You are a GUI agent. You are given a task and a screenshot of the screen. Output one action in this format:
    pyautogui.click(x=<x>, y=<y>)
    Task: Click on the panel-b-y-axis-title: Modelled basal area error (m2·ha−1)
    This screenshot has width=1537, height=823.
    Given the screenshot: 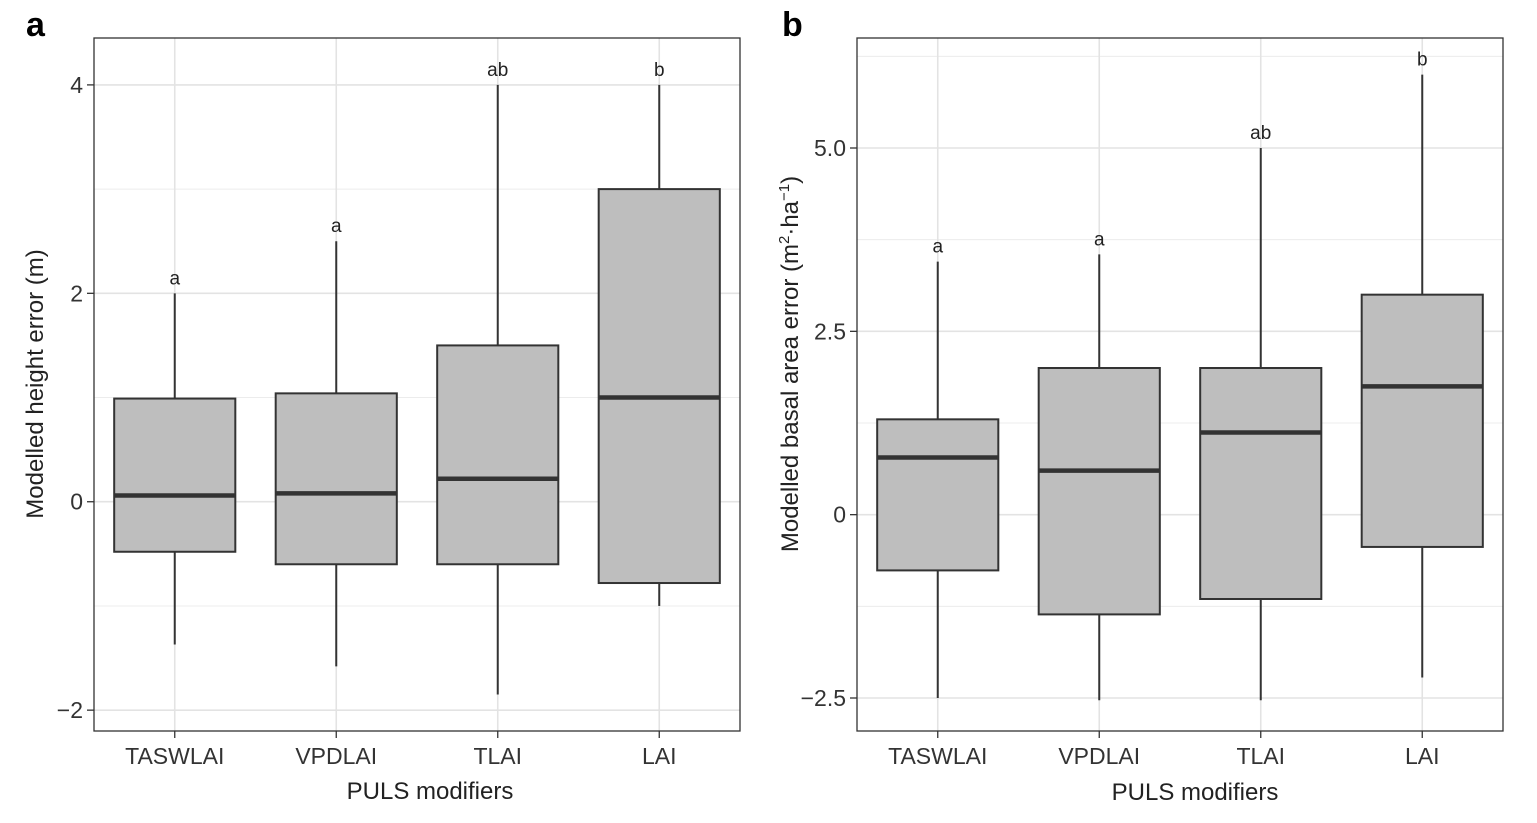 What is the action you would take?
    pyautogui.click(x=790, y=364)
    